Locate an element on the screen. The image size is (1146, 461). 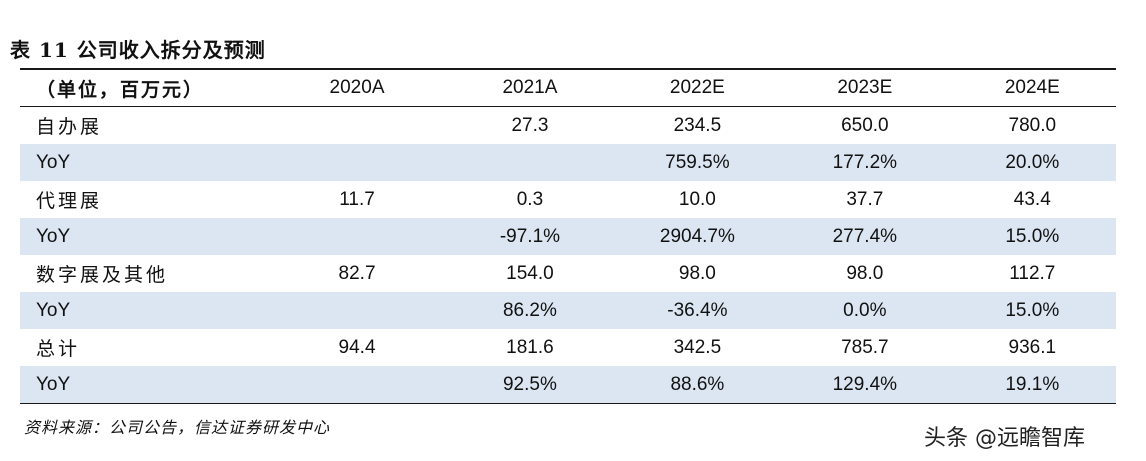
header-col-2023e: 2023E is located at coordinates (865, 87).